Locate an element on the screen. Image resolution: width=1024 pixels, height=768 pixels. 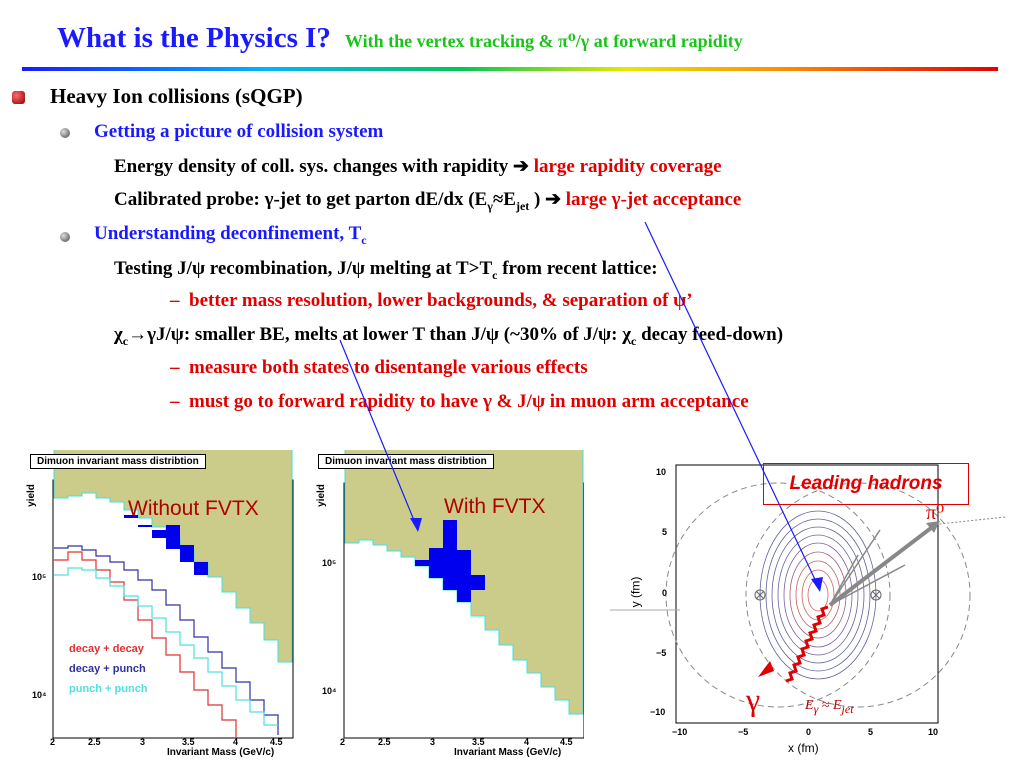
y-tick: 10 is located at coordinates (661, 472).